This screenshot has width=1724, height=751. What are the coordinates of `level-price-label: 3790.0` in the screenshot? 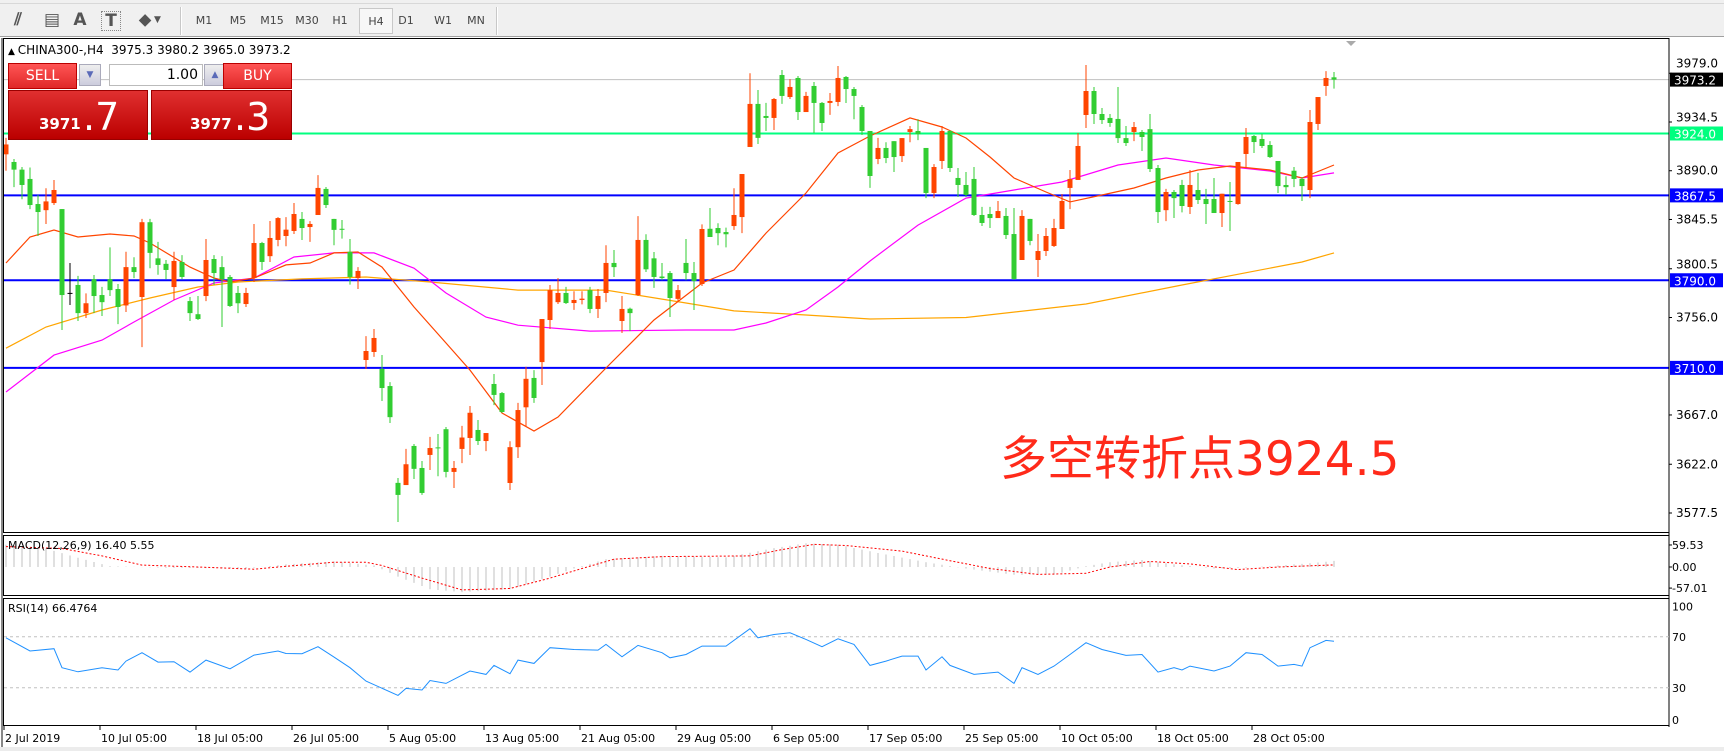 It's located at (1695, 281).